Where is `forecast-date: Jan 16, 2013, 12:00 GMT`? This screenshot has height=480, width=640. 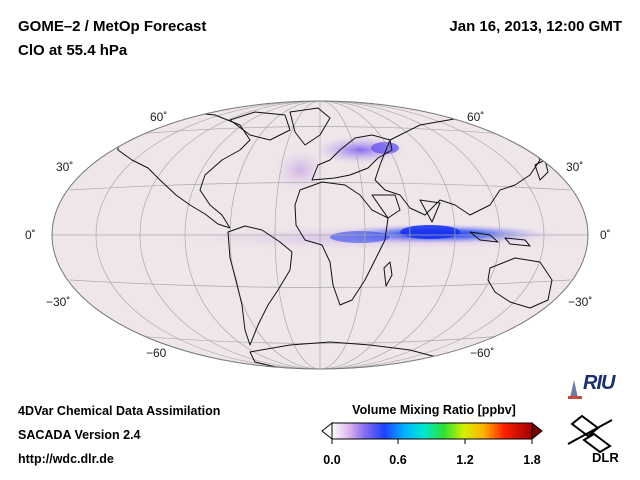
forecast-date: Jan 16, 2013, 12:00 GMT is located at coordinates (535, 26).